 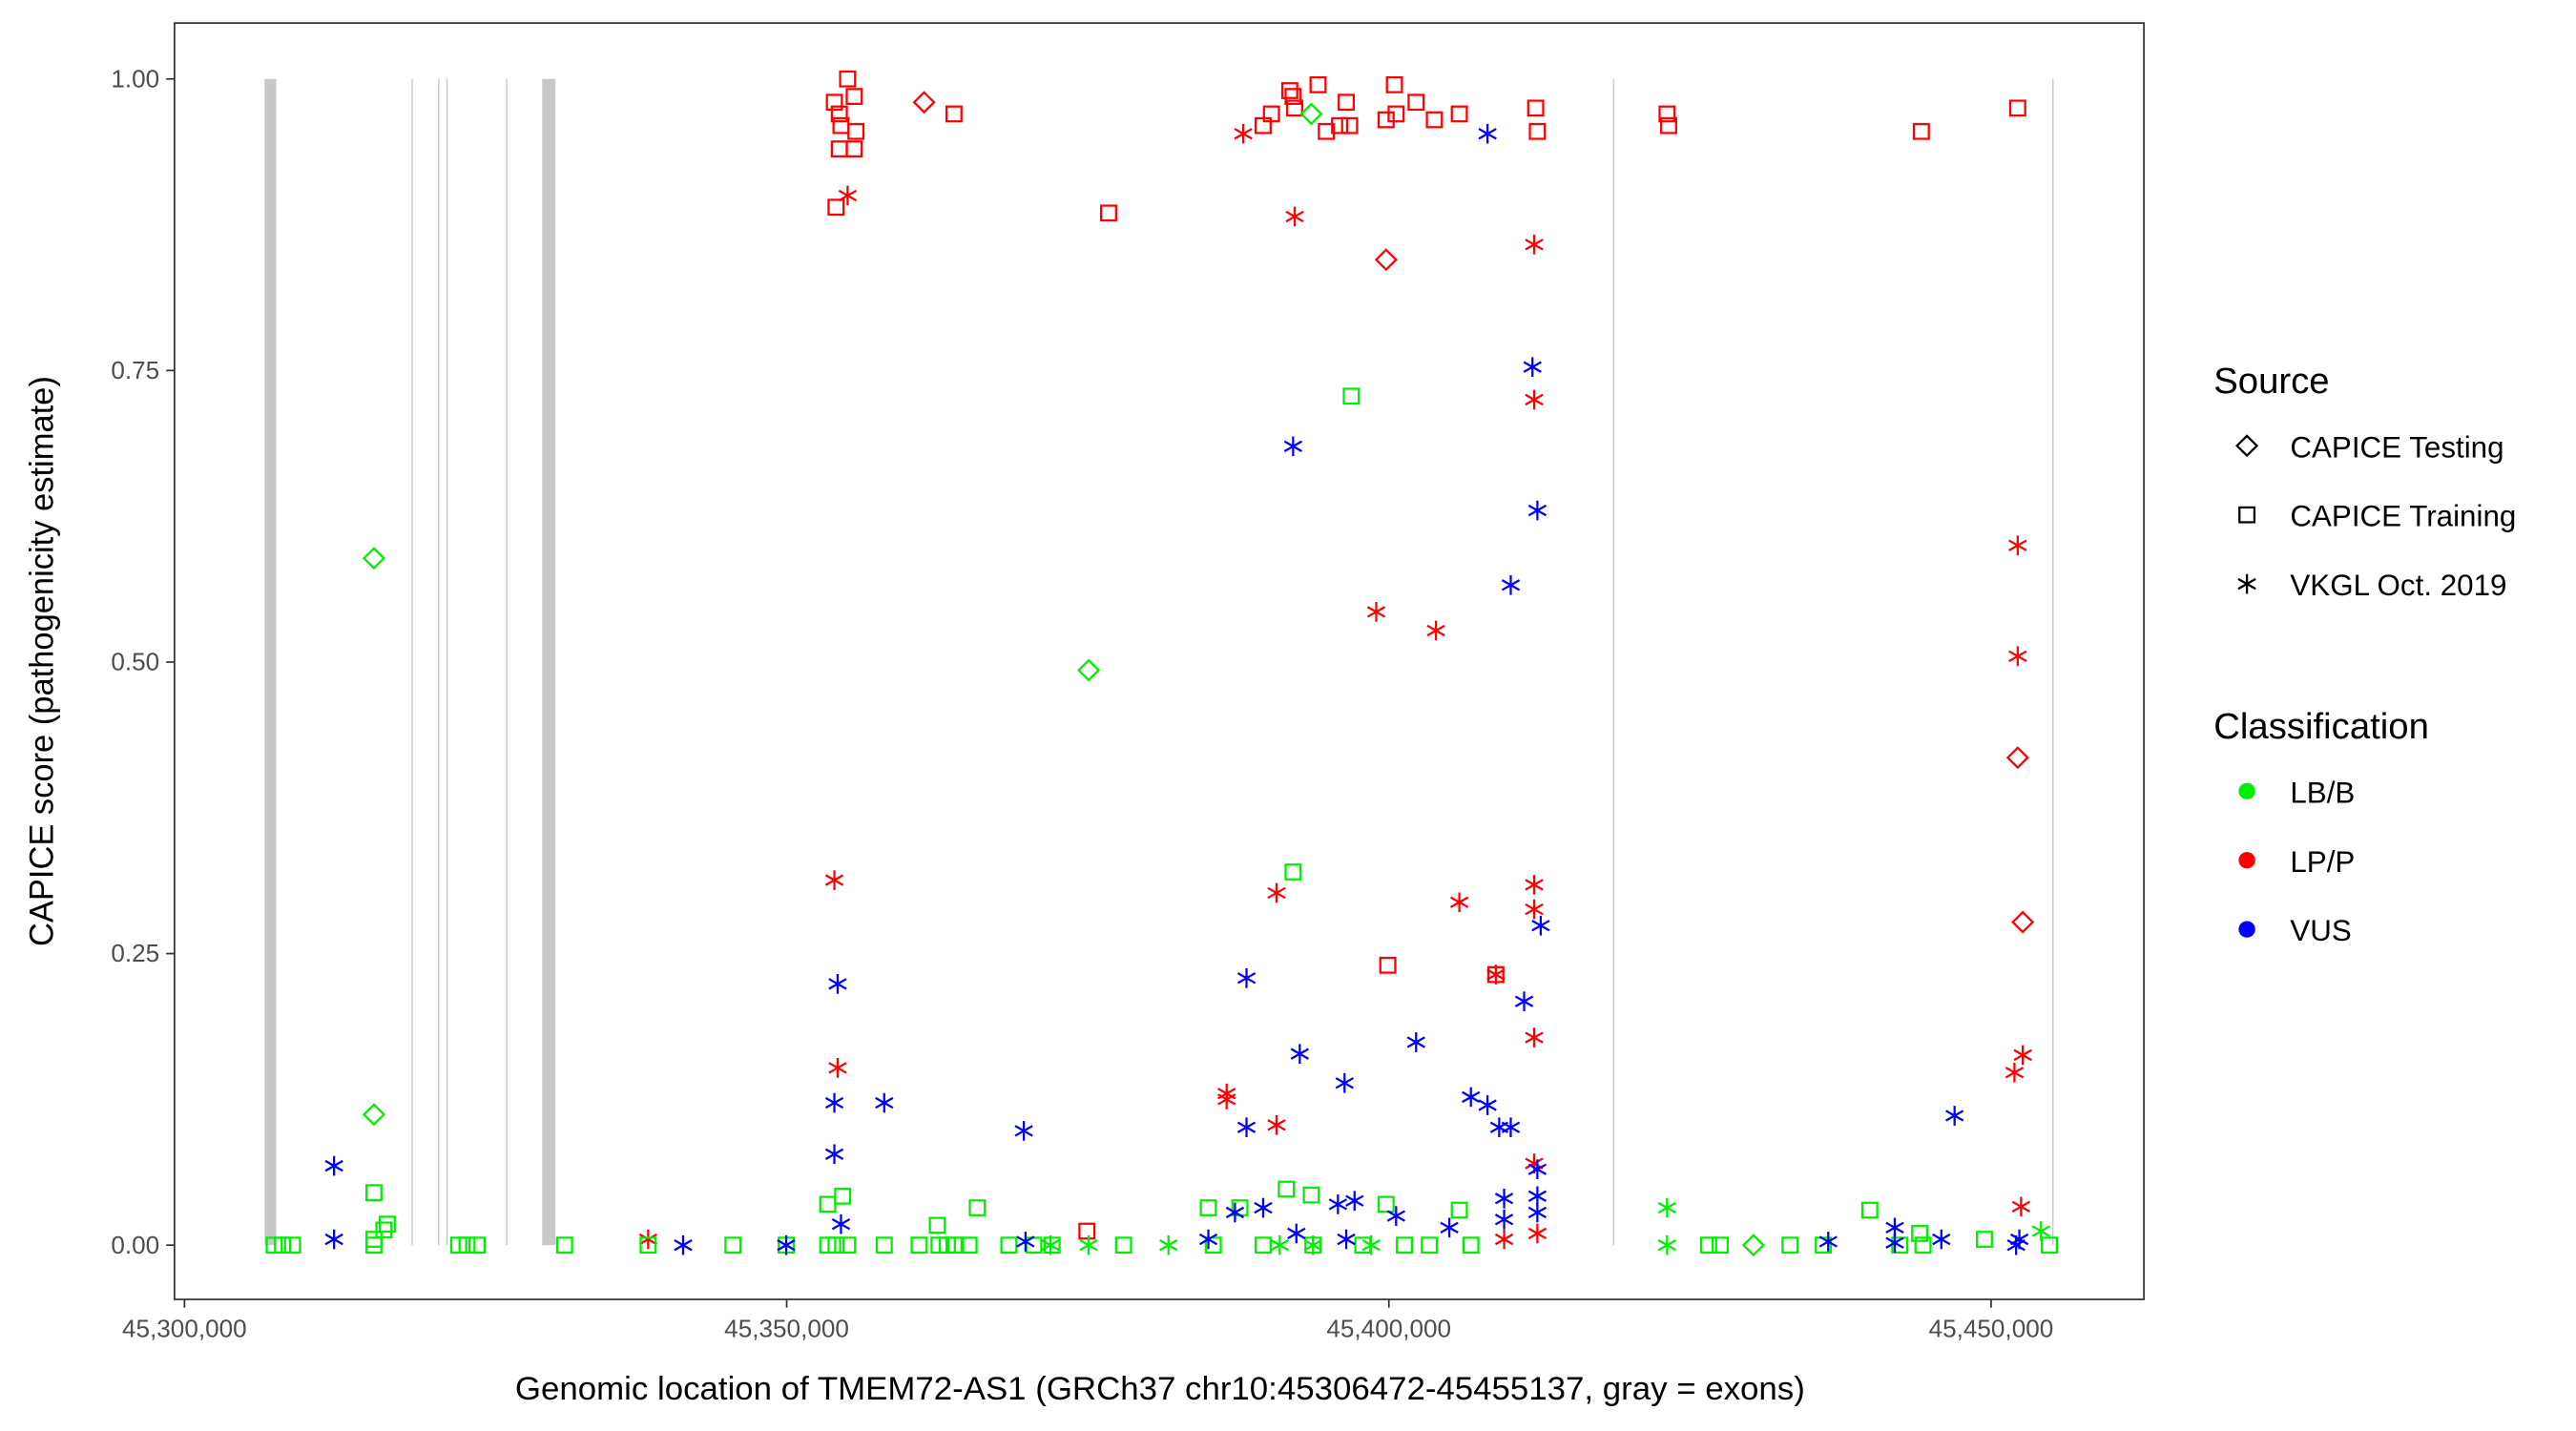 What do you see at coordinates (2320, 930) in the screenshot?
I see `legend-class-item: VUS` at bounding box center [2320, 930].